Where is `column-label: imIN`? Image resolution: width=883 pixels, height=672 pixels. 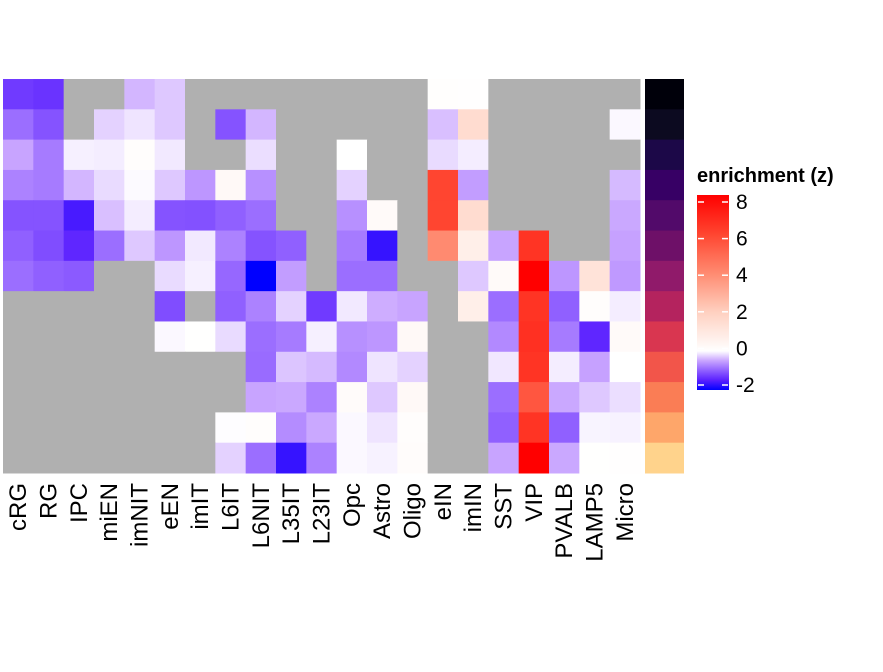
column-label: imIN is located at coordinates (473, 507).